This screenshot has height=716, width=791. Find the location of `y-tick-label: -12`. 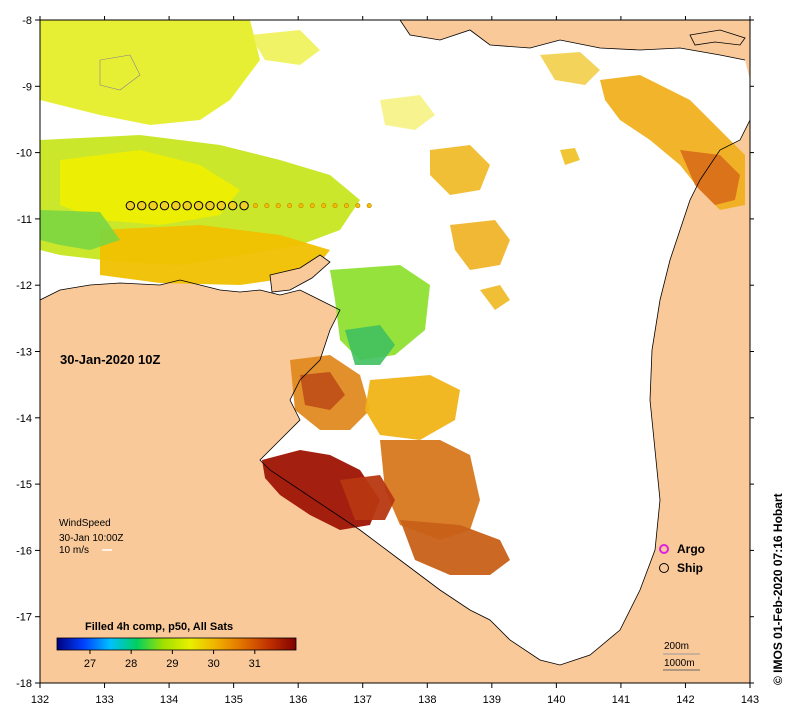

y-tick-label: -12 is located at coordinates (24, 286).